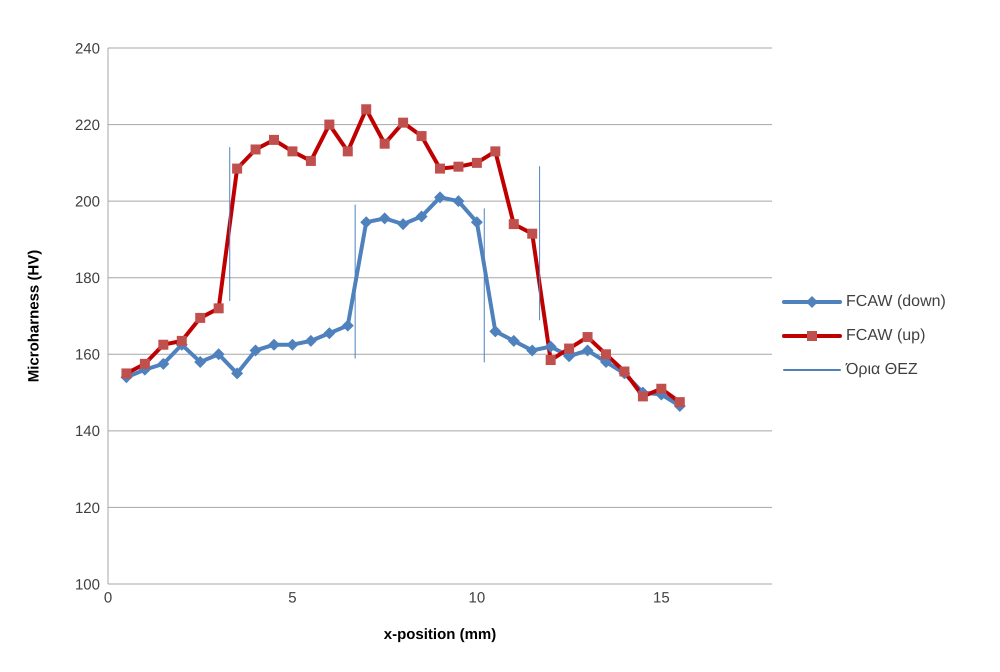 The height and width of the screenshot is (672, 1000). I want to click on y-tick-label: 220, so click(87, 125).